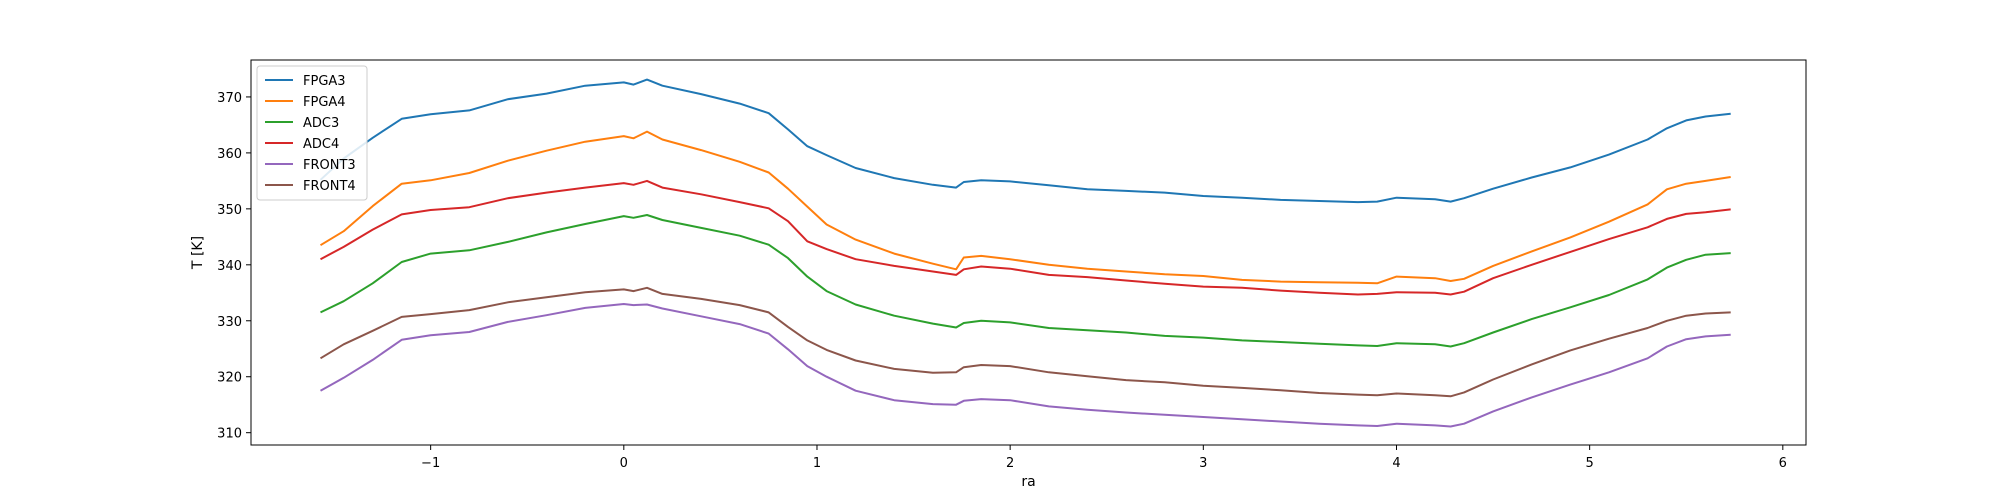 Image resolution: width=2000 pixels, height=504 pixels. I want to click on y-tick-label: 340, so click(229, 266).